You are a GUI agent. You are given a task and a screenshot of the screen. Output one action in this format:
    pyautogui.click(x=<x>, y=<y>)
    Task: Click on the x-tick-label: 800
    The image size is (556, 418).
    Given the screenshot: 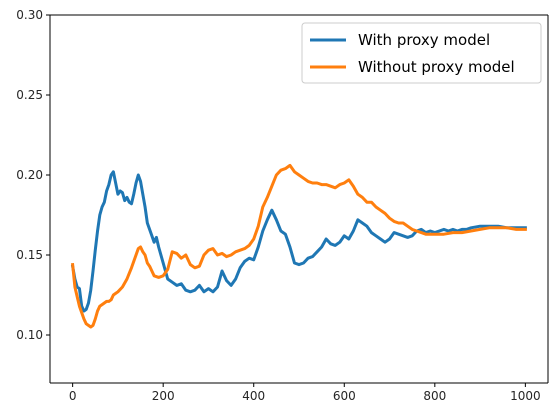 What is the action you would take?
    pyautogui.click(x=434, y=396)
    